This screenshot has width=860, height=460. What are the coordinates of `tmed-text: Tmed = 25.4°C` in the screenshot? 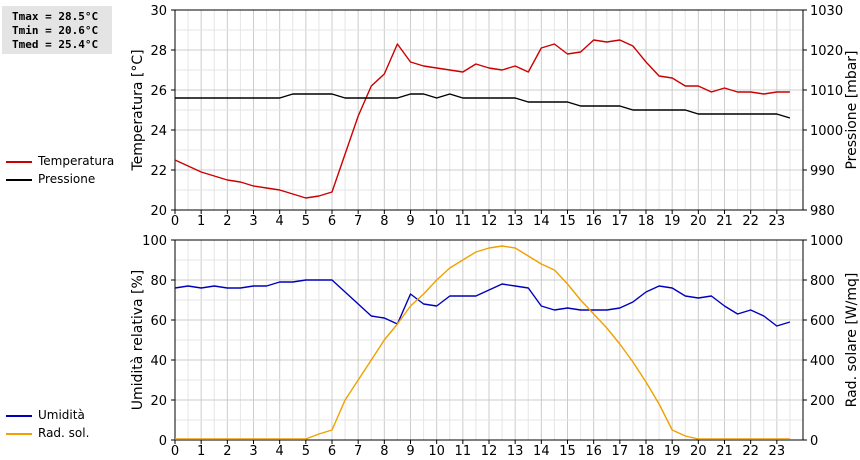 It's located at (55, 44).